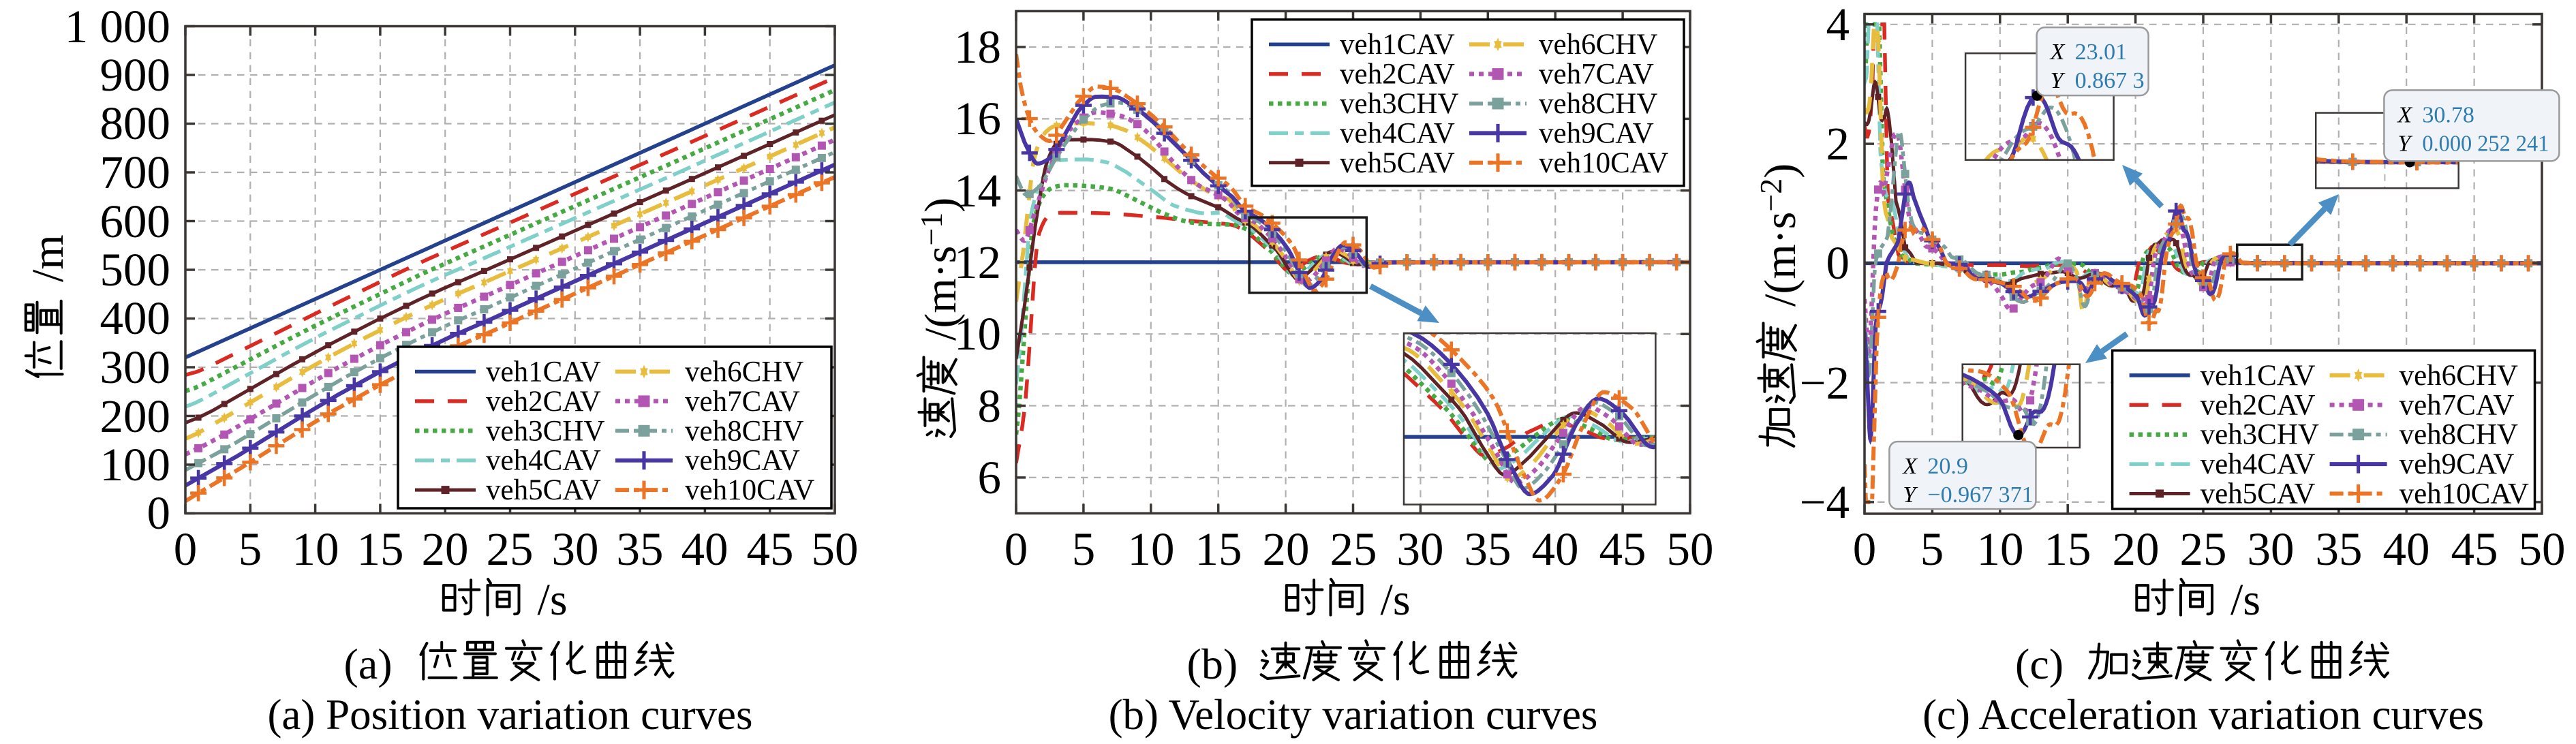 This screenshot has width=2576, height=744. Describe the element at coordinates (1353, 715) in the screenshot. I see `svg-text: (b) Velocity variation curves` at that location.